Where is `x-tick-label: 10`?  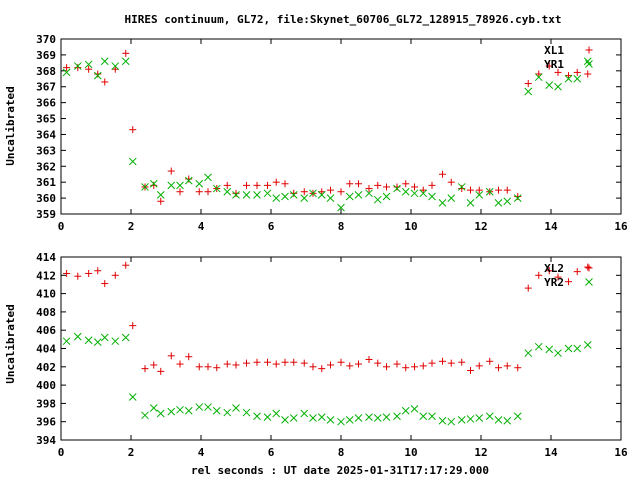 x-tick-label: 10 is located at coordinates (410, 452).